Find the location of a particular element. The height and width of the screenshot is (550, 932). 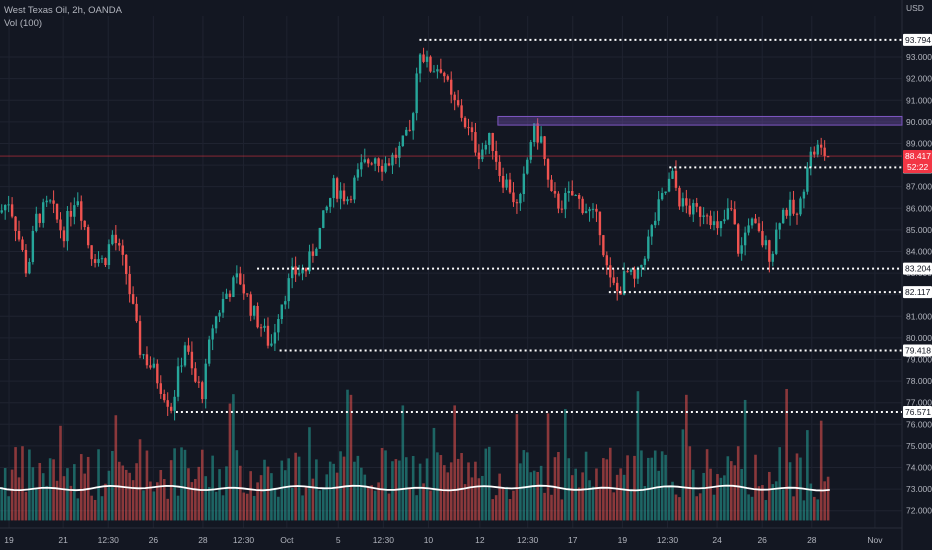

x-tick-label: 12:30 is located at coordinates (244, 540).